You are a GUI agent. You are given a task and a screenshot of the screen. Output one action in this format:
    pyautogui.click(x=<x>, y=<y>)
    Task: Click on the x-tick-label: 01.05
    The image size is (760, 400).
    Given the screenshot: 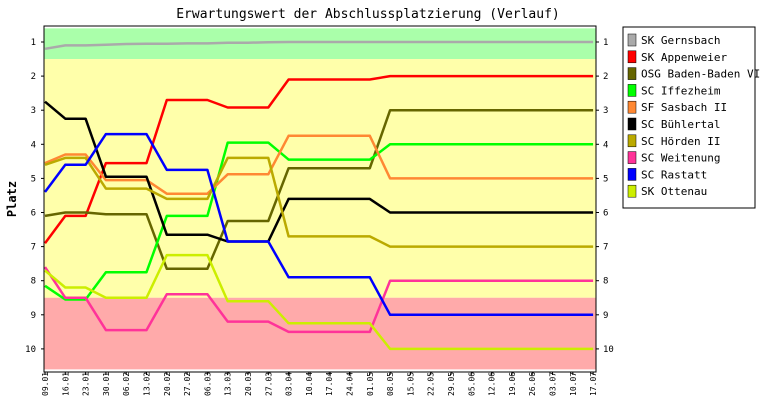 What is the action you would take?
    pyautogui.click(x=370, y=384)
    